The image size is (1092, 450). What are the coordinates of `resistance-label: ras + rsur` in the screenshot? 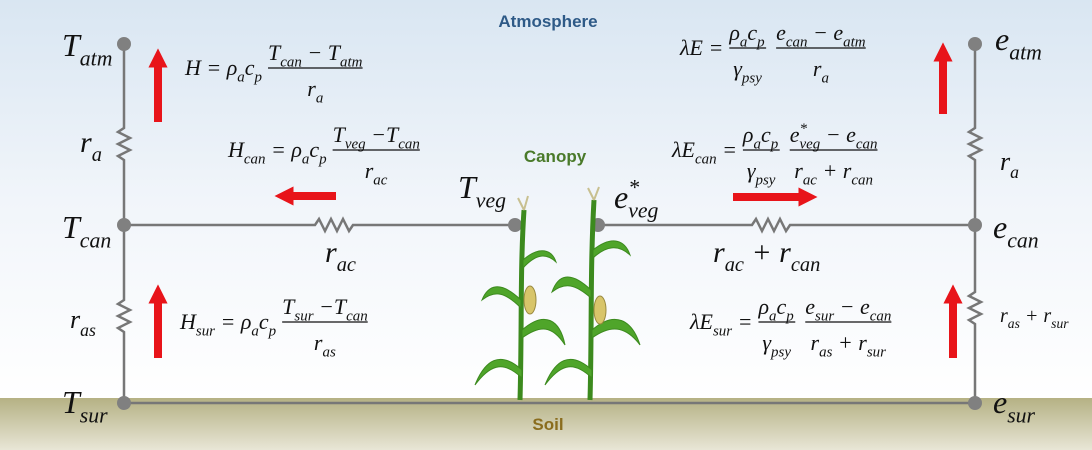 It's located at (1034, 318).